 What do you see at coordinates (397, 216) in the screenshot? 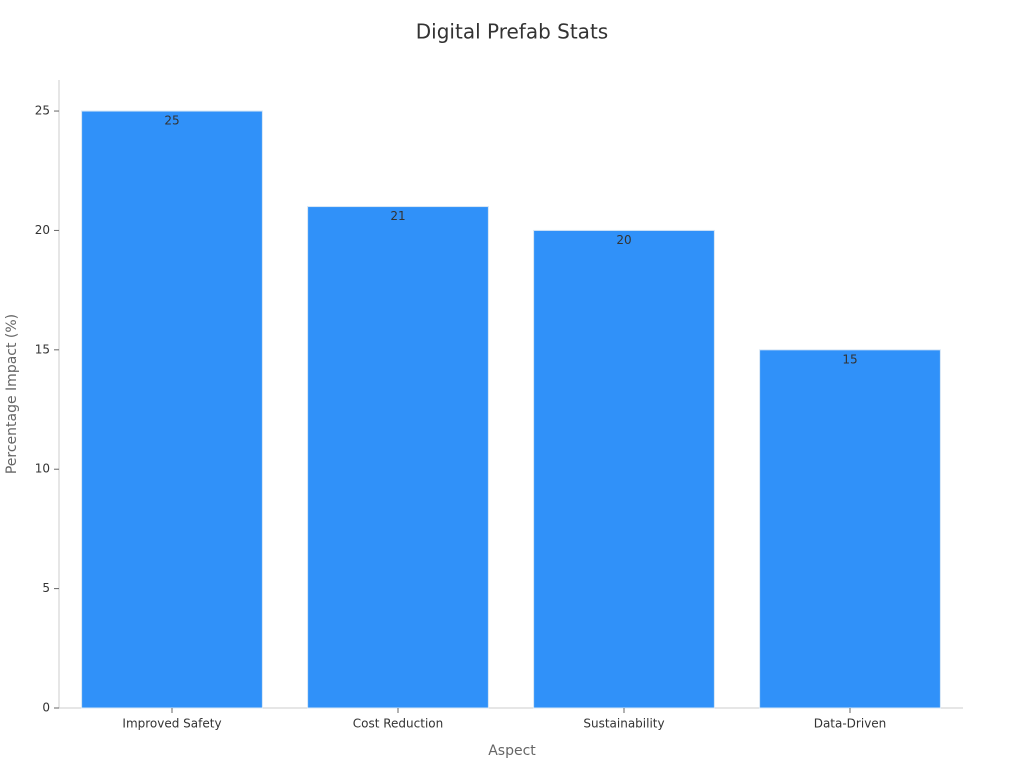
I see `data-label: 21` at bounding box center [397, 216].